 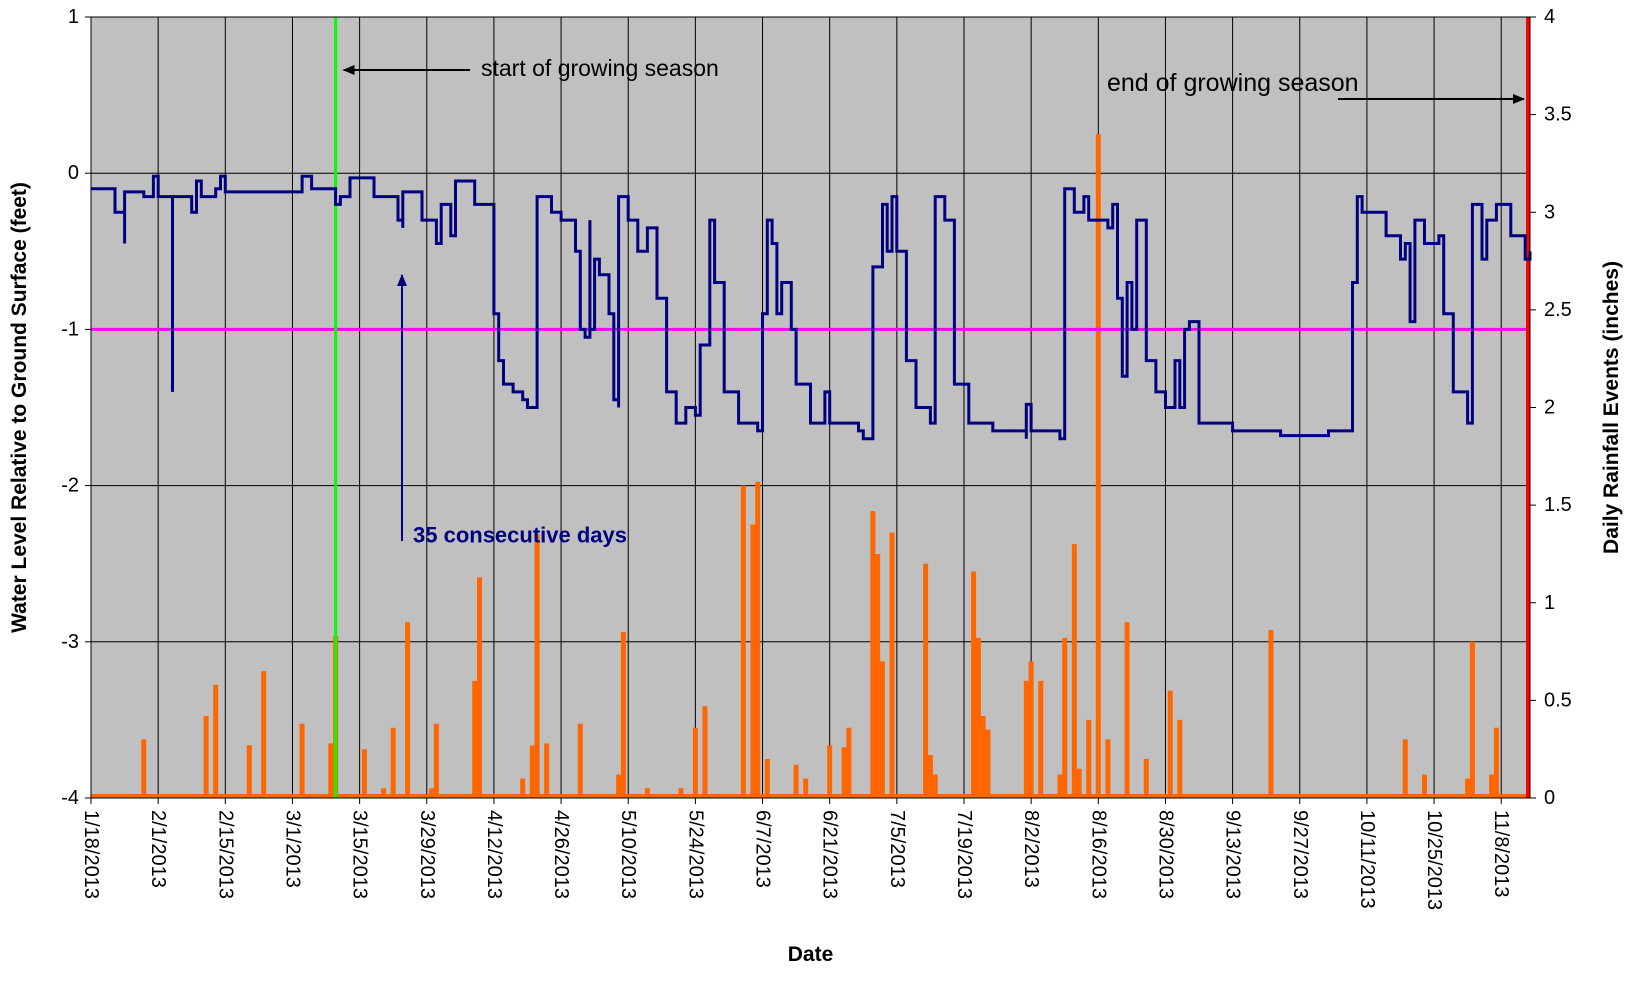 I want to click on y-right-tick-label: 0.5, so click(x=1558, y=700).